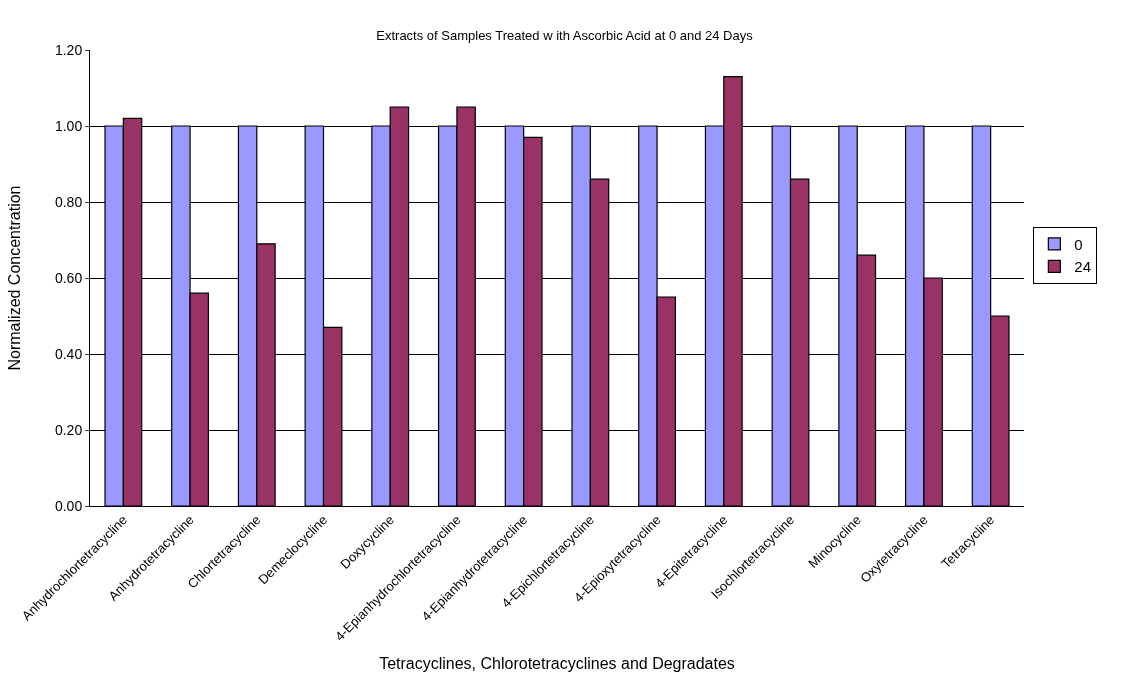 The image size is (1129, 681). I want to click on y-tick-label: 1.00, so click(68, 125).